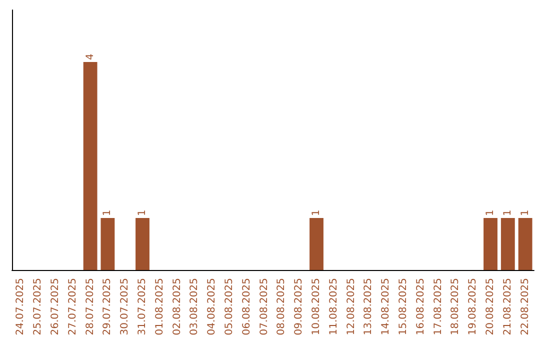 The height and width of the screenshot is (340, 540). Describe the element at coordinates (246, 307) in the screenshot. I see `x-tick-label: 06.08.2025` at that location.